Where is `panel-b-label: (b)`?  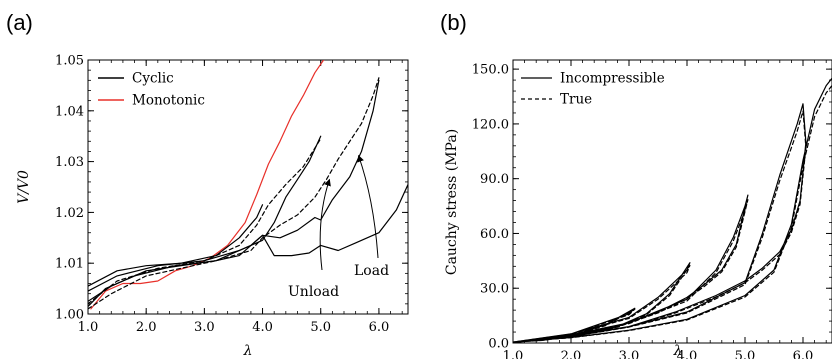 panel-b-label: (b) is located at coordinates (453, 22).